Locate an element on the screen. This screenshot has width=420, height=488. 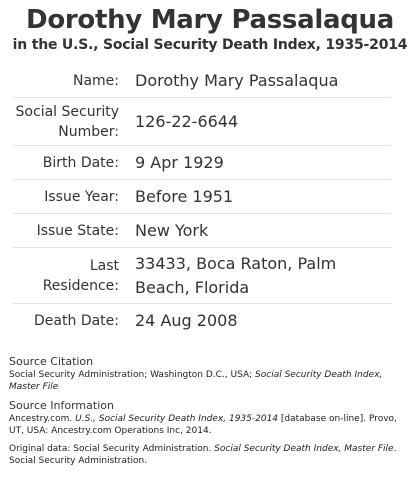
record-row-issue-year: Issue Year: Before 1951 is located at coordinates (202, 197).